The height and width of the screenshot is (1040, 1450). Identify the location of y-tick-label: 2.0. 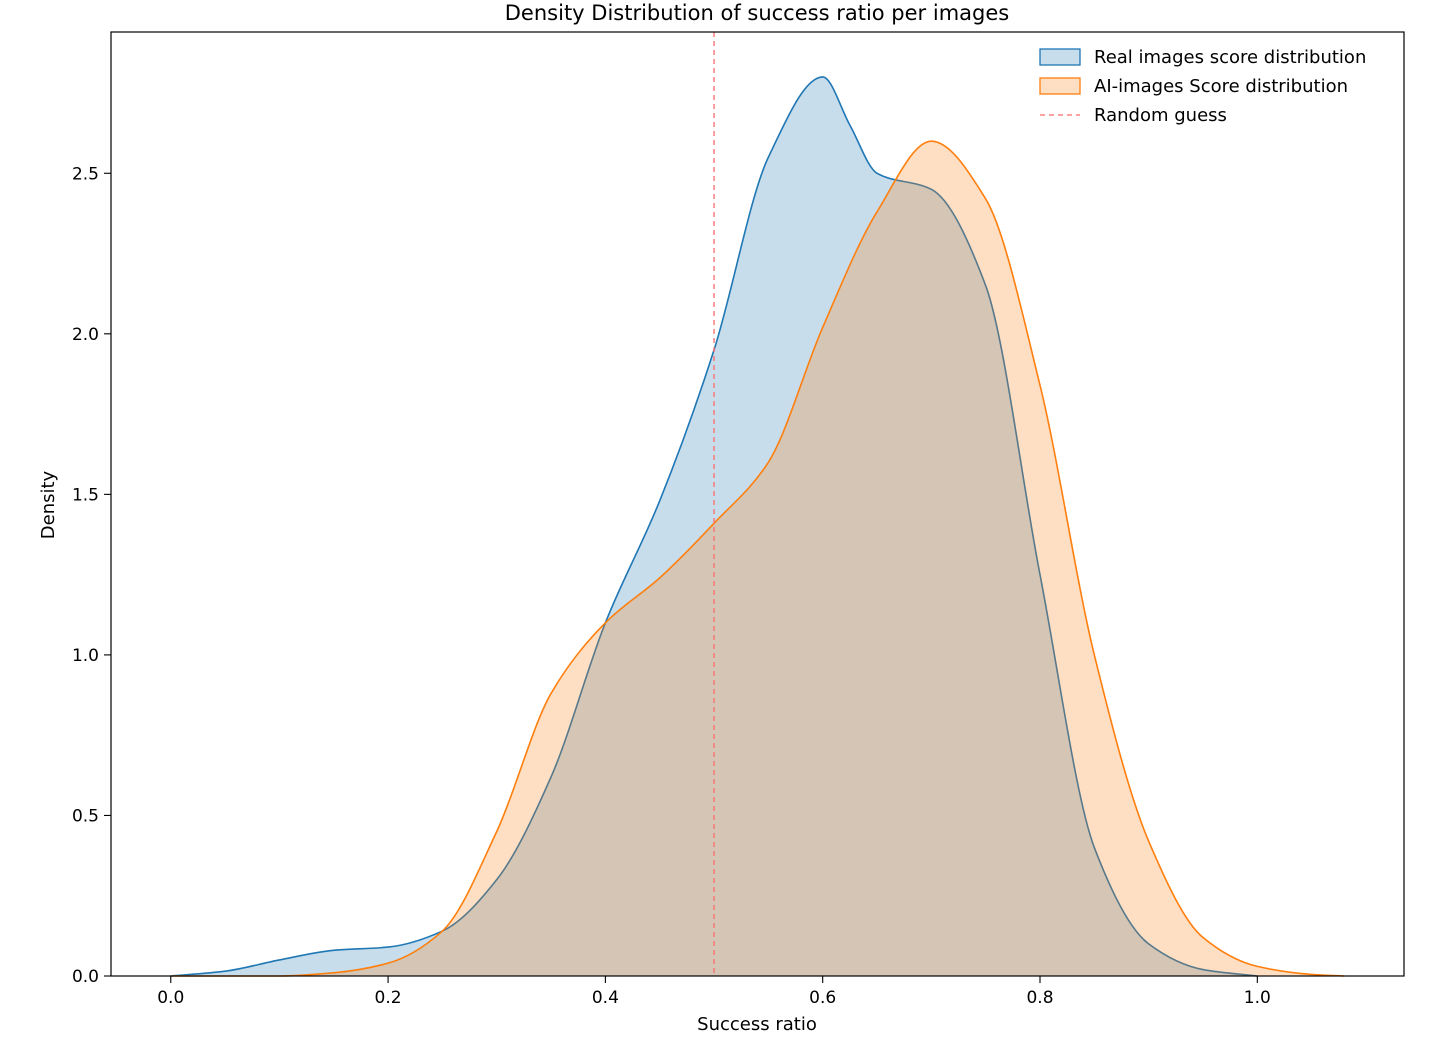
(85, 335).